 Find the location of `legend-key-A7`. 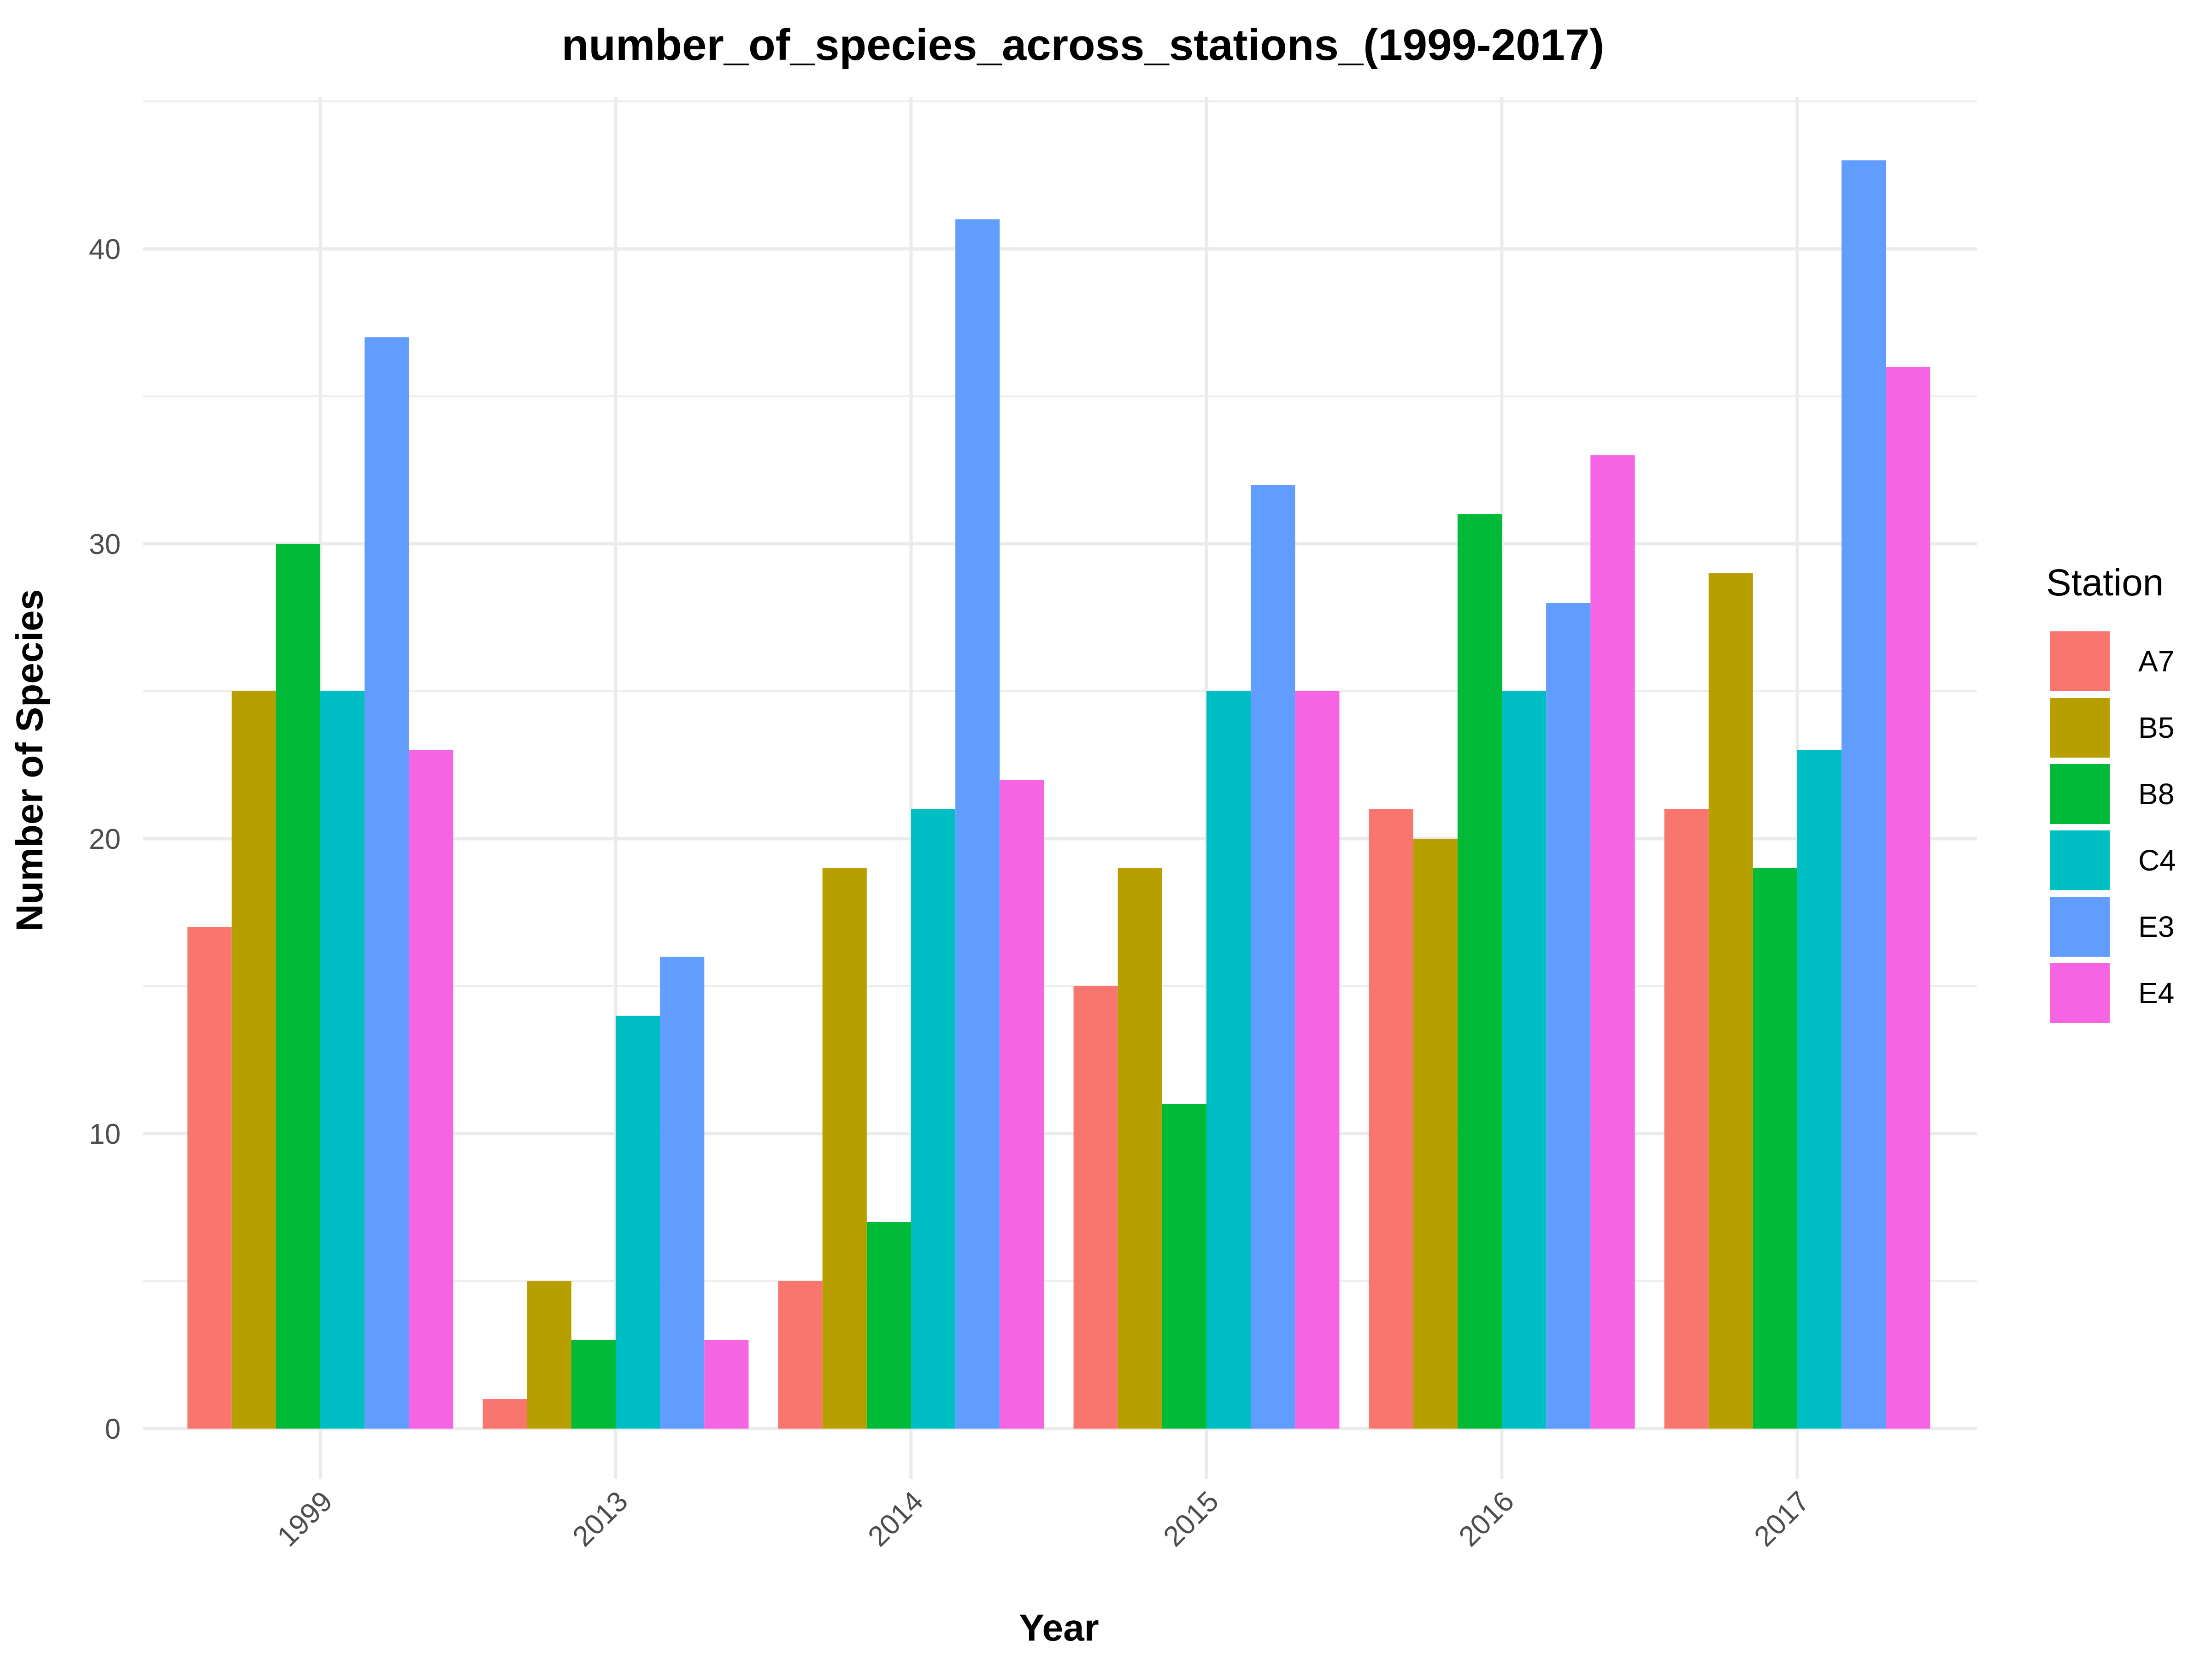

legend-key-A7 is located at coordinates (2080, 661).